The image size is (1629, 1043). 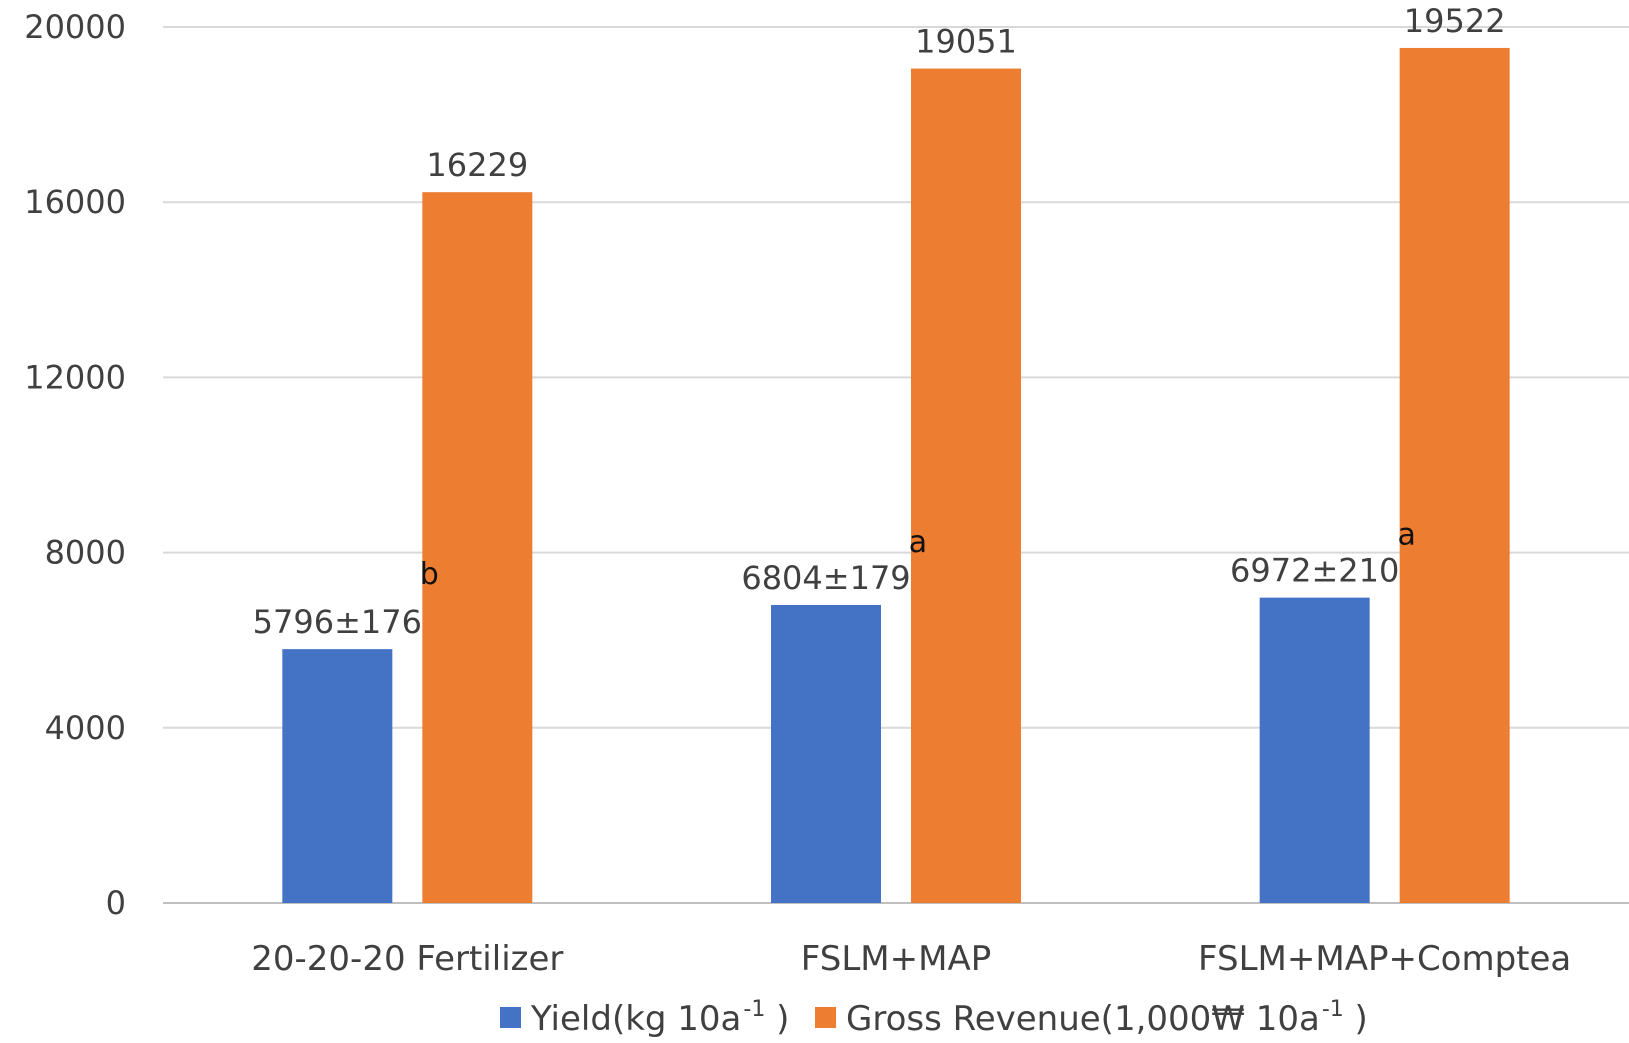 I want to click on data-label: 6972±210, so click(x=1314, y=571).